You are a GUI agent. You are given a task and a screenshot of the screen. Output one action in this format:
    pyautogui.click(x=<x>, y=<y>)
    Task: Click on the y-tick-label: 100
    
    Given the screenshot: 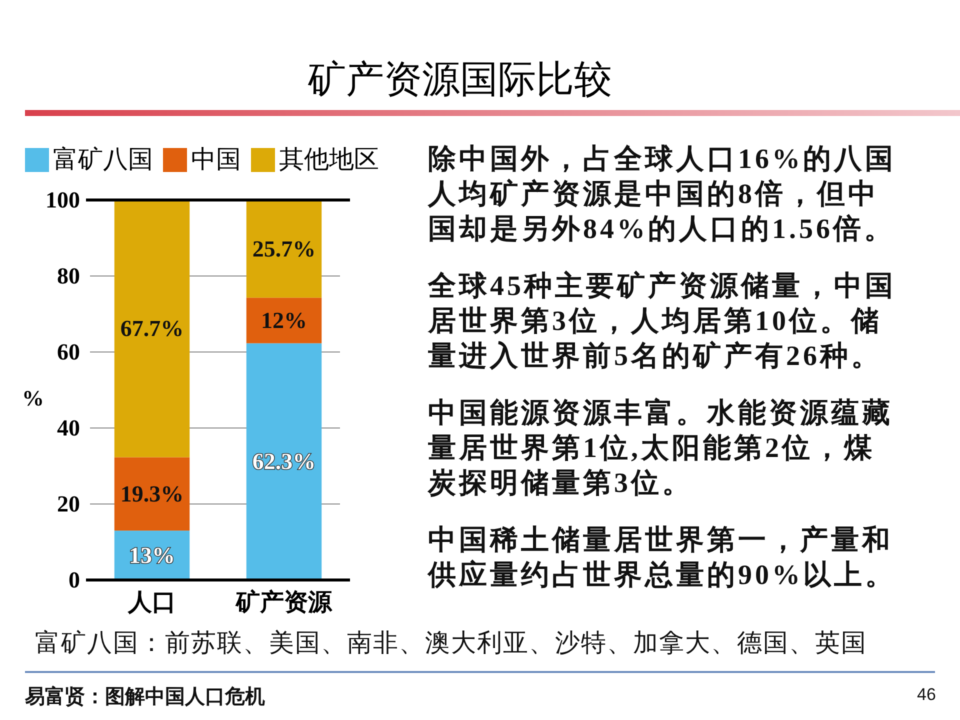 What is the action you would take?
    pyautogui.click(x=63, y=200)
    